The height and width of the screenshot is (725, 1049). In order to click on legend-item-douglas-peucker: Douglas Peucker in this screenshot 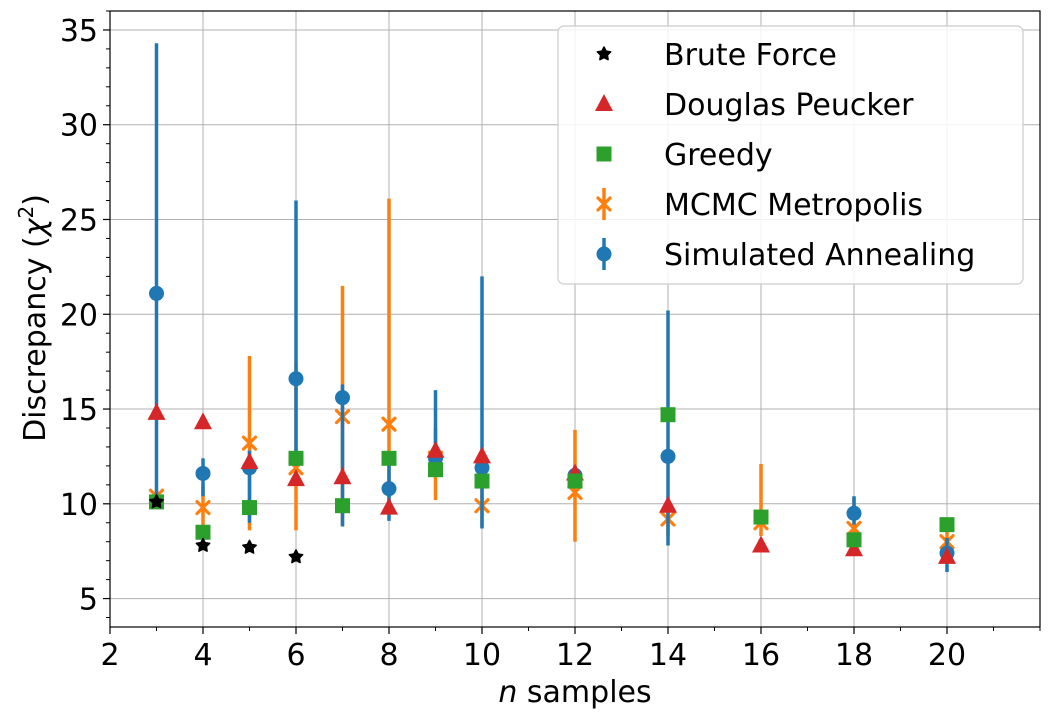, I will do `click(754, 105)`.